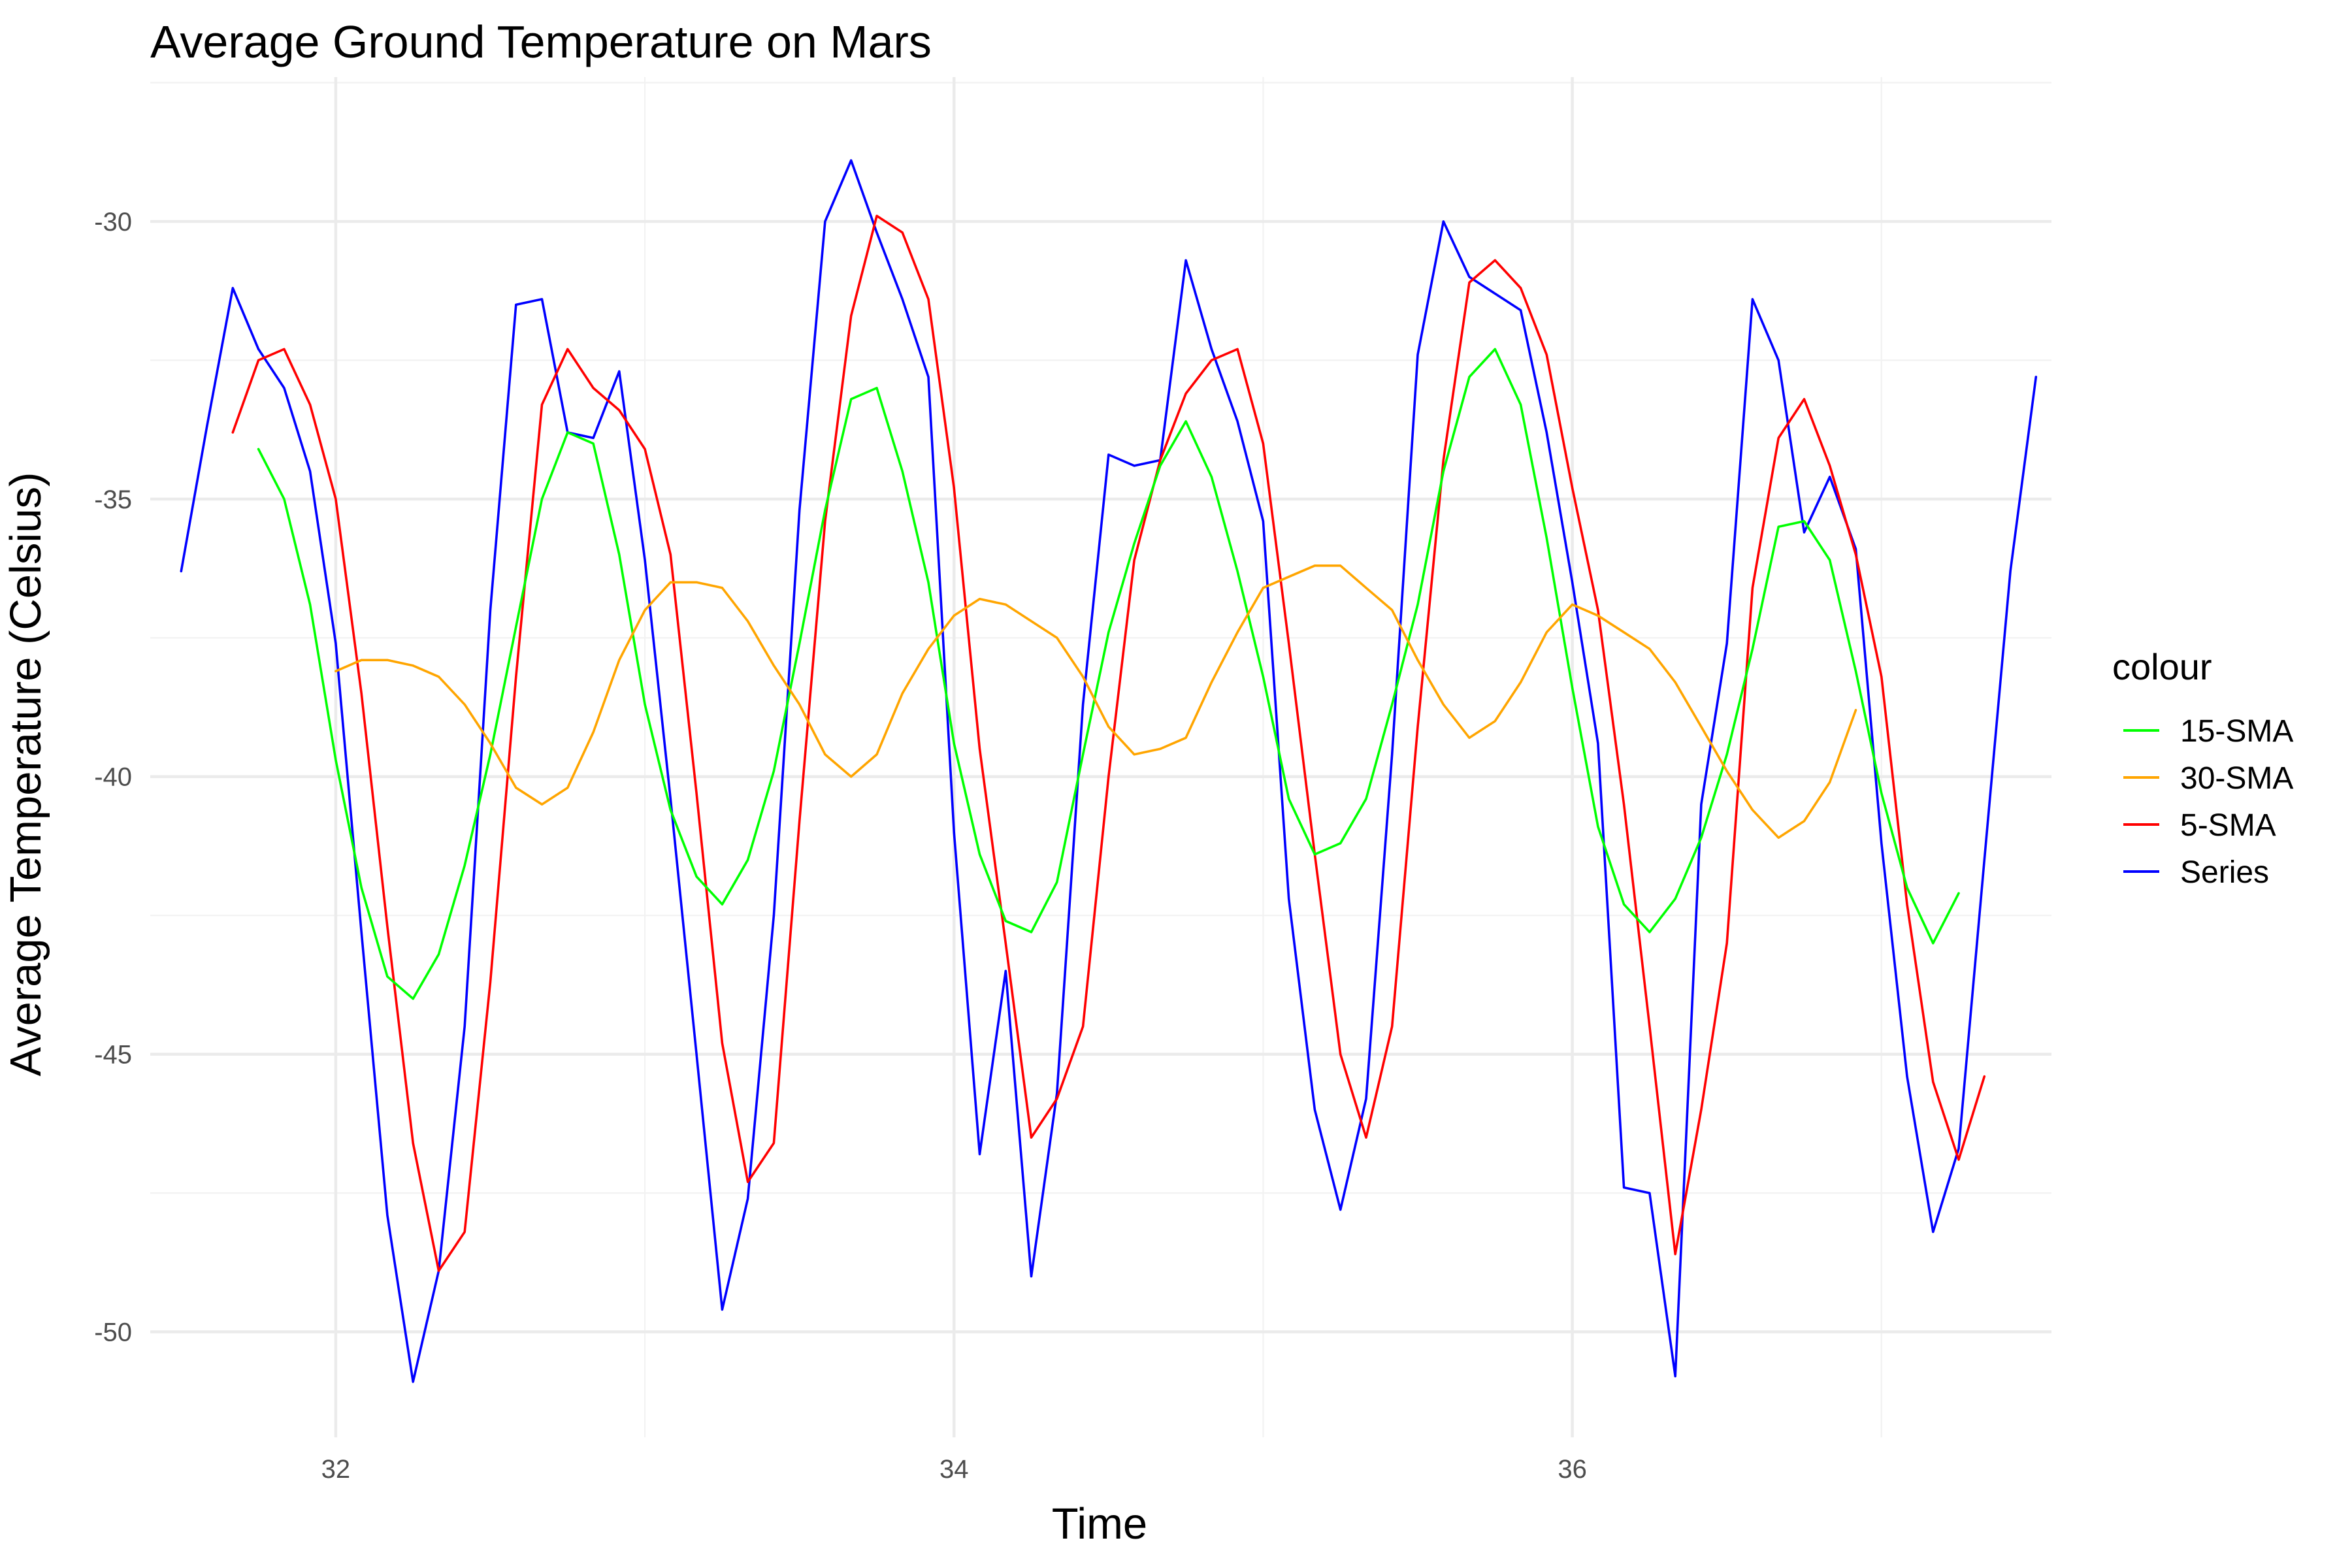 This screenshot has width=2352, height=1568. I want to click on legend-items: 15-SMA 30-SMA 5-SMA Series, so click(2208, 802).